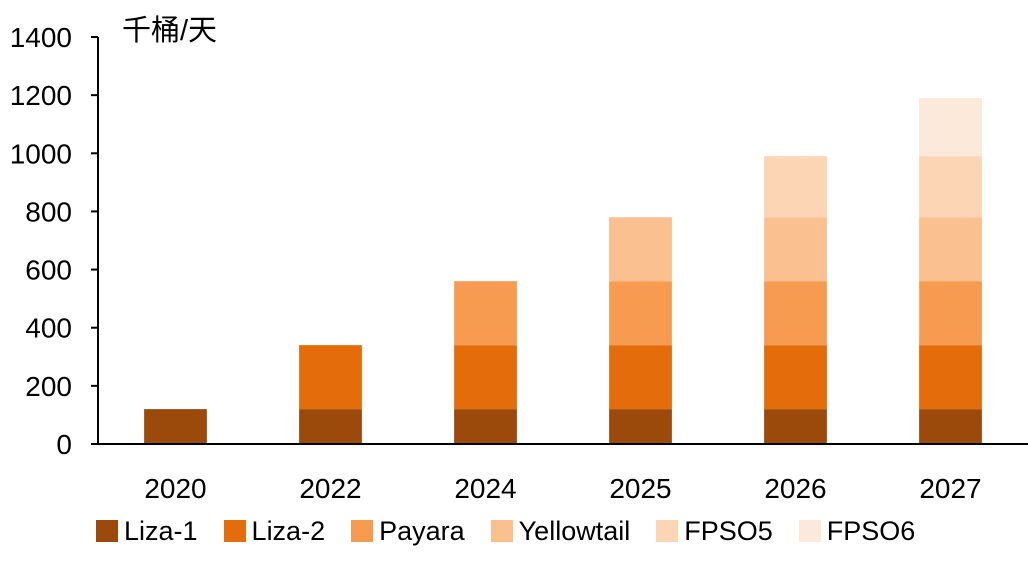 This screenshot has height=563, width=1028. I want to click on legend-item-yellowtail: Yellowtail, so click(560, 531).